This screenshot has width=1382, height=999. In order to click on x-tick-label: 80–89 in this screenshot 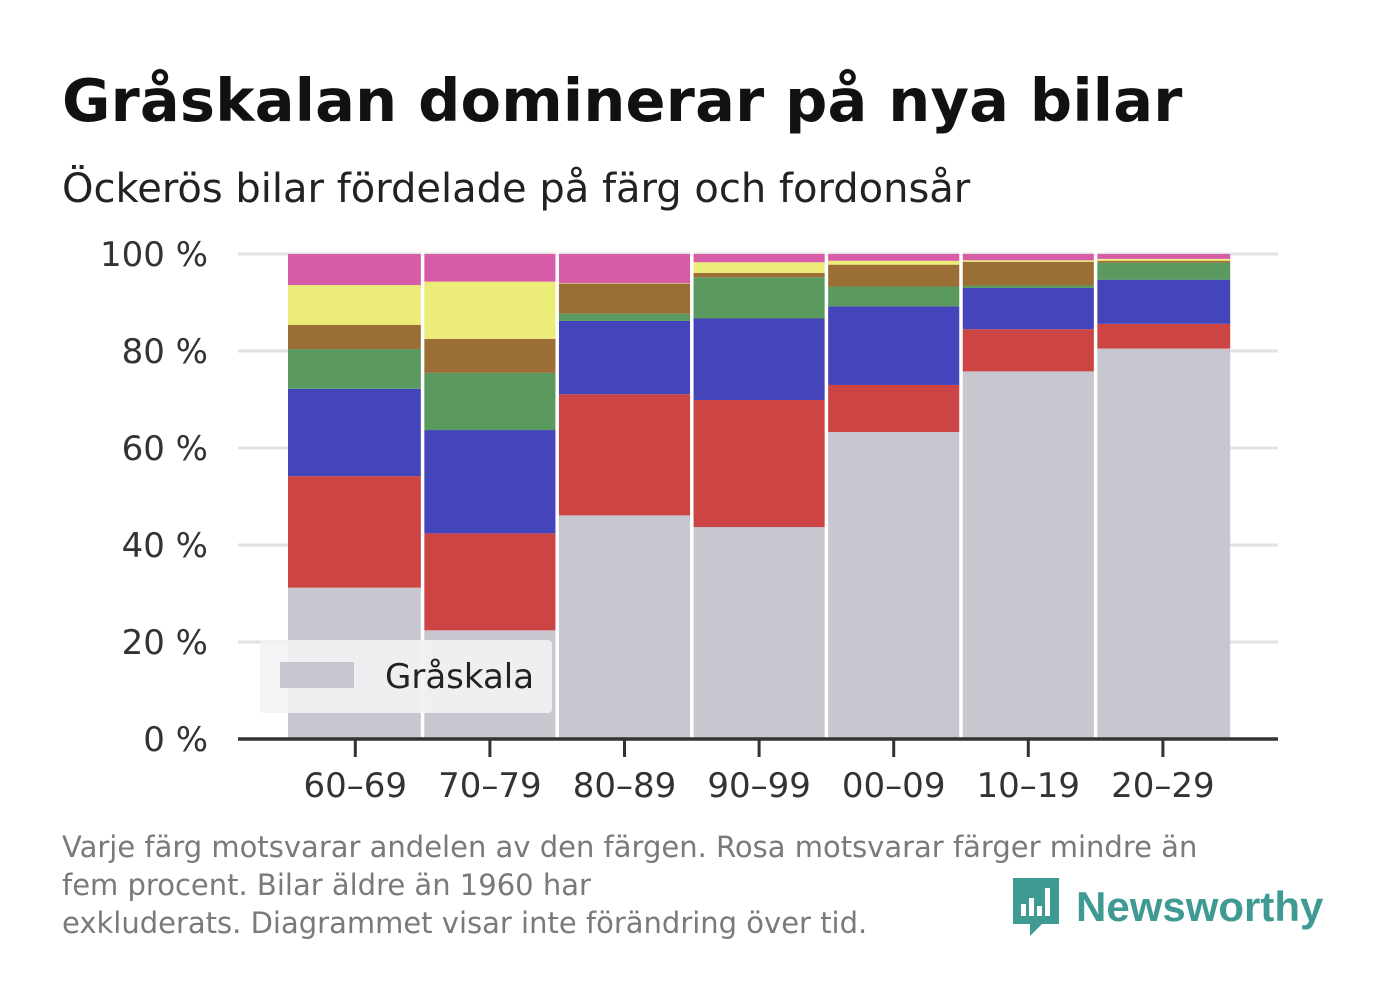, I will do `click(625, 786)`.